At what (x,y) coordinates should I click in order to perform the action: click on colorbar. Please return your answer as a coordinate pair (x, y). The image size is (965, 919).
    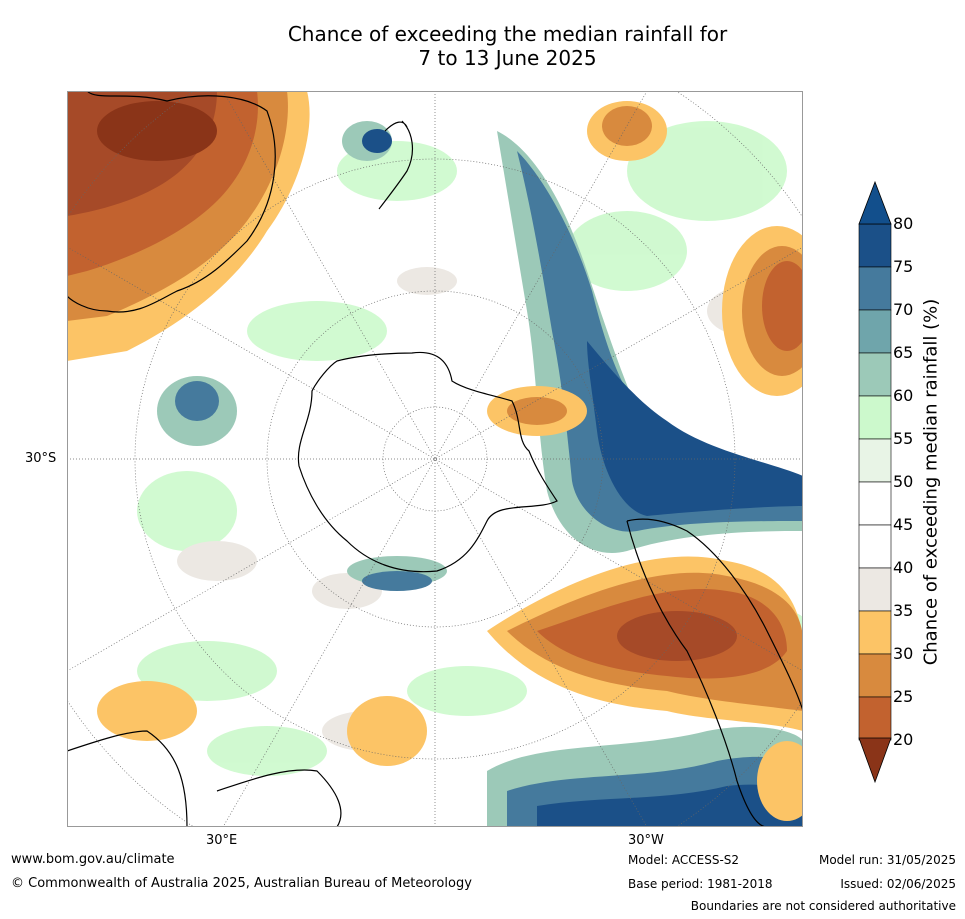
    Looking at the image, I should click on (875, 482).